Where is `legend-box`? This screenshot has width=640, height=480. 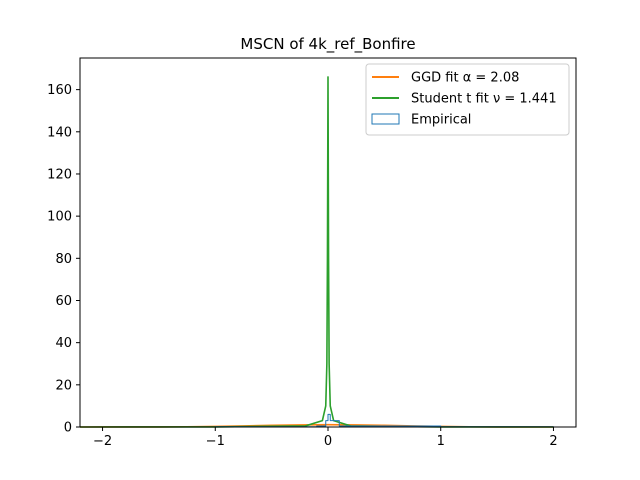
legend-box is located at coordinates (467, 99).